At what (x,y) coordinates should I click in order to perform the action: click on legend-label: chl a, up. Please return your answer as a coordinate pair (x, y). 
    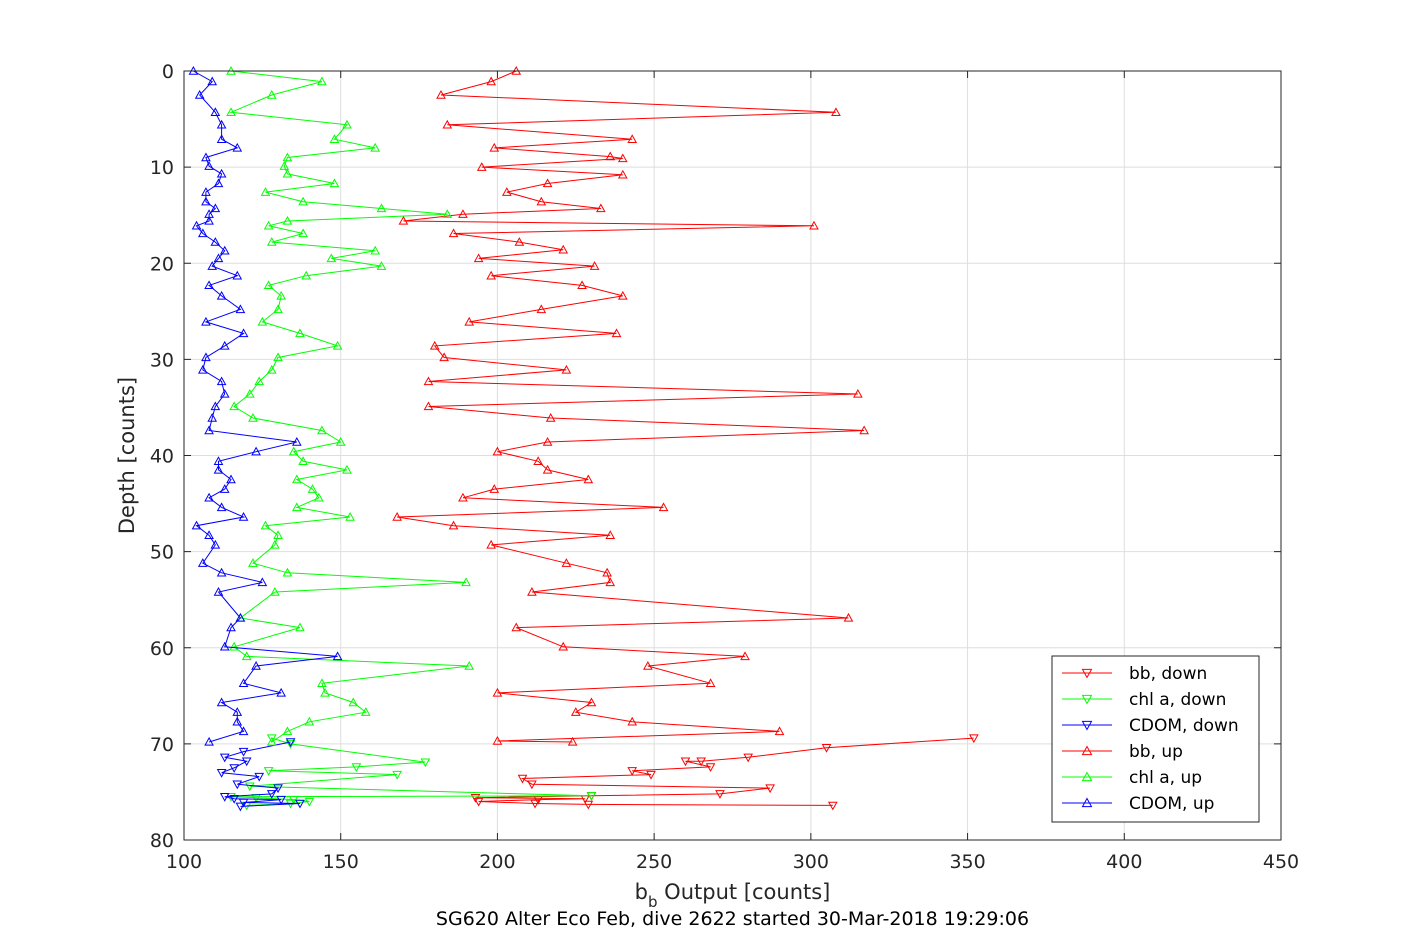
    Looking at the image, I should click on (1165, 778).